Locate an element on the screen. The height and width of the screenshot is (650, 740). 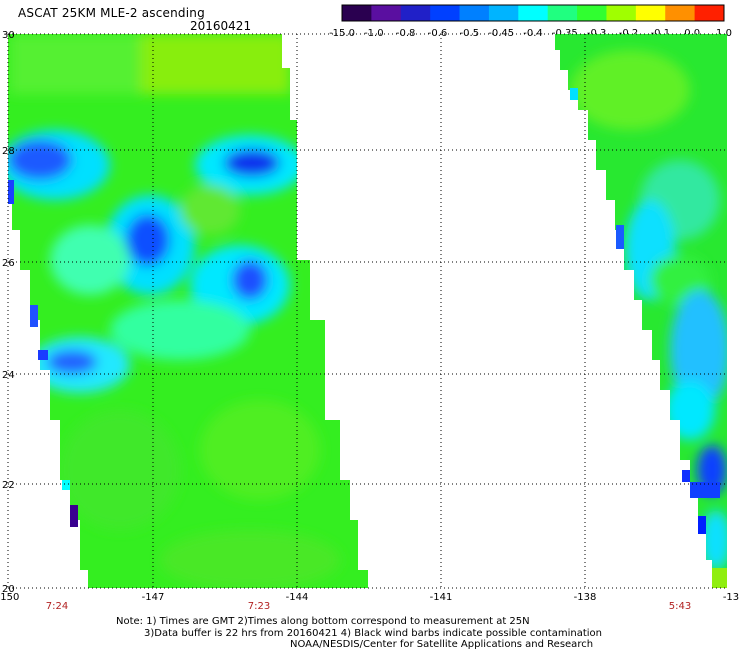
overpass-time-label: 7:23 is located at coordinates (259, 606).